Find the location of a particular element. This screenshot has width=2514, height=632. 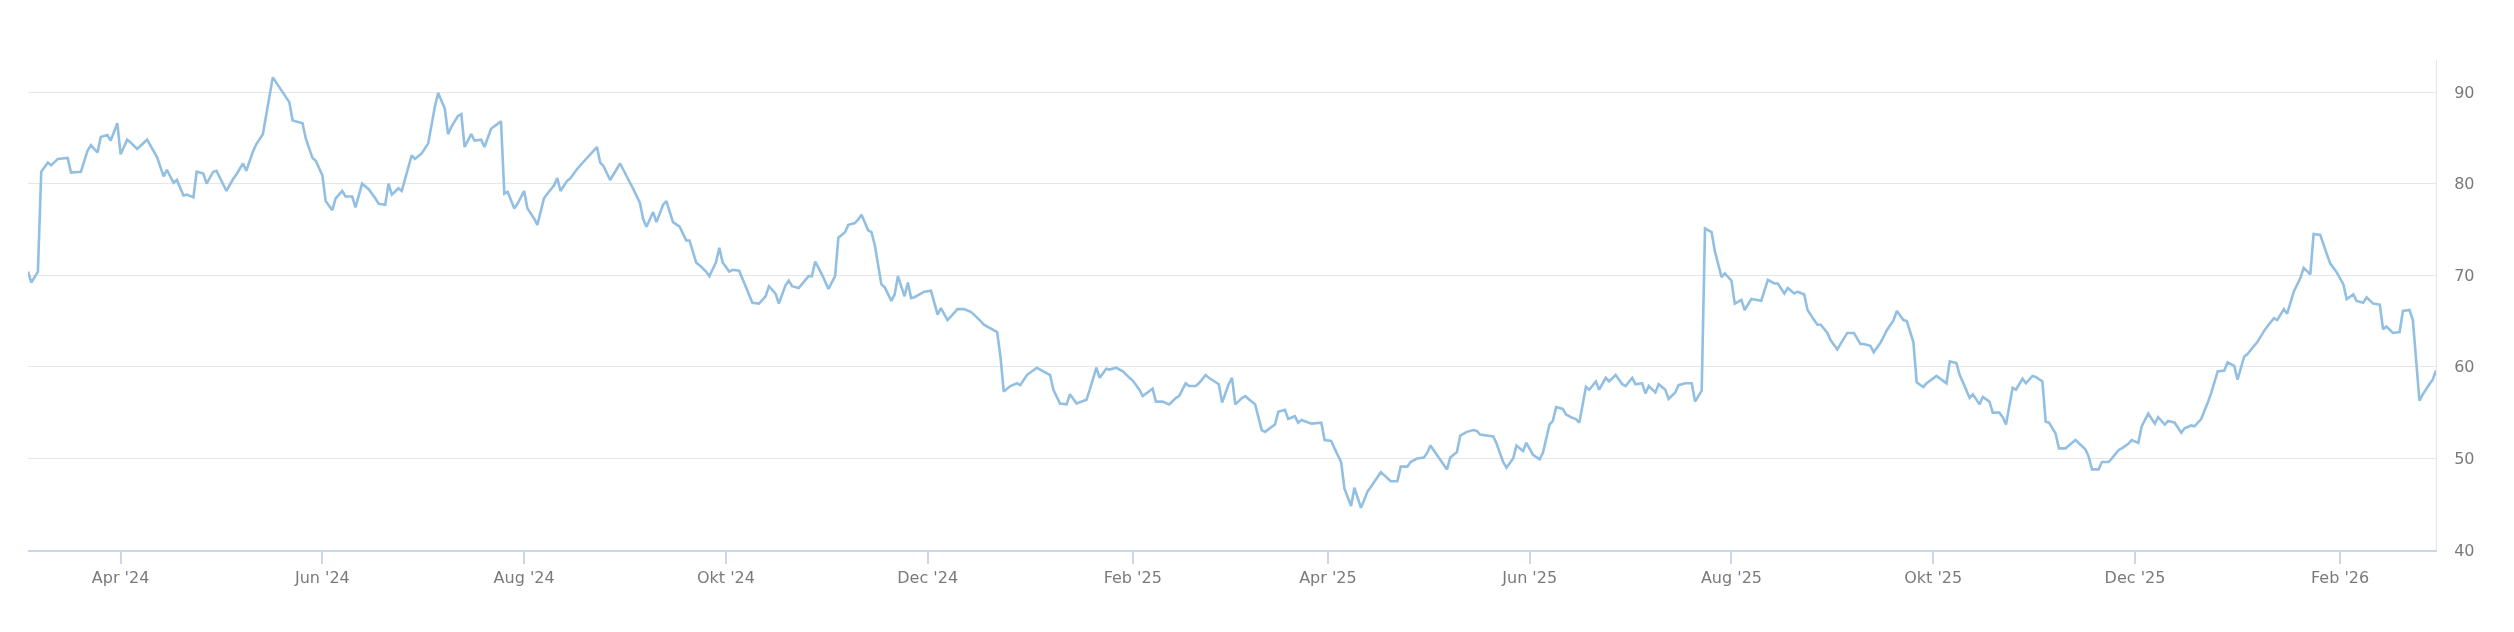

x-tick-label: Apr '24 is located at coordinates (120, 577).